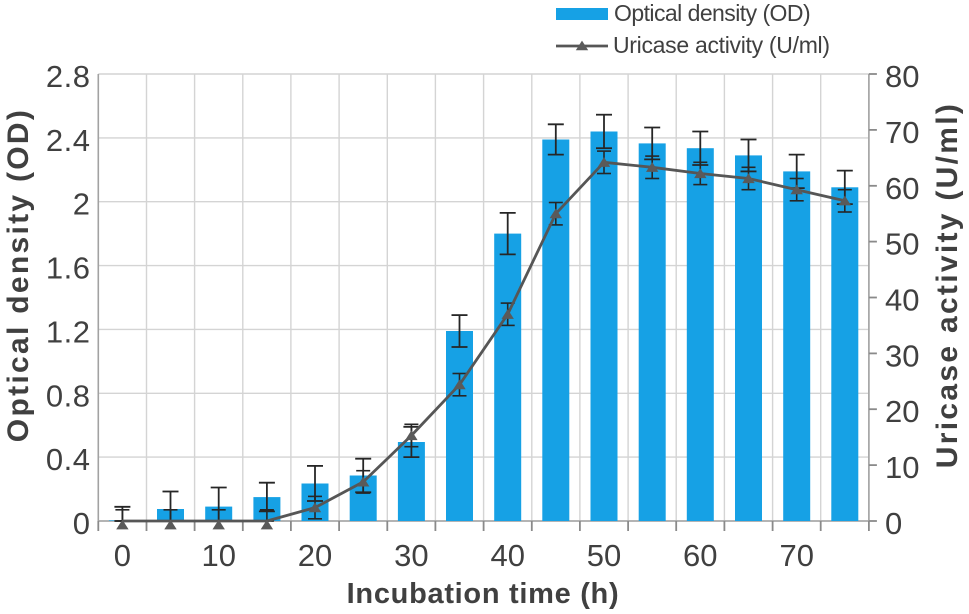 The image size is (969, 614). What do you see at coordinates (68, 76) in the screenshot?
I see `svg-text: 2.8` at bounding box center [68, 76].